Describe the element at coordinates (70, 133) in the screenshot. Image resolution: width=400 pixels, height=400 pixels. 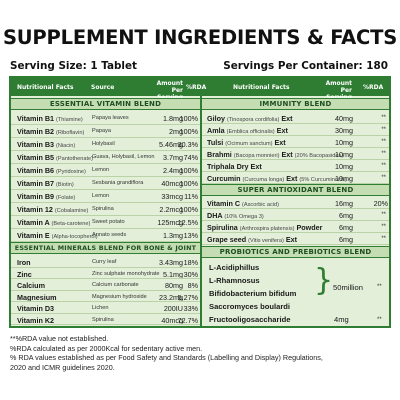
I see `nutrient-subname: (Riboflavin)` at that location.